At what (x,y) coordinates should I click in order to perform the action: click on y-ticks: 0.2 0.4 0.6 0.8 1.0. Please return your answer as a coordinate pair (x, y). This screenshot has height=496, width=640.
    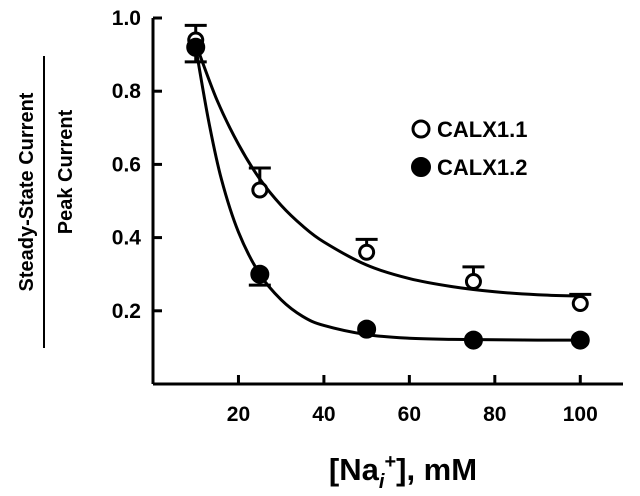
    Looking at the image, I should click on (137, 165).